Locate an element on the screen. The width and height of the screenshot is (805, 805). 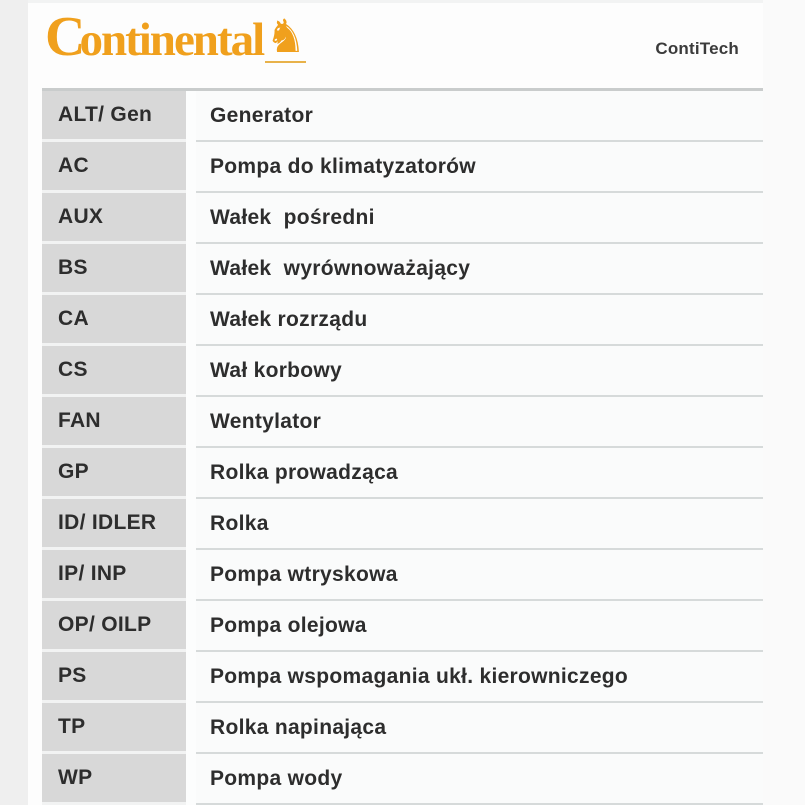
table-row: GP Rolka prowadząca is located at coordinates (402, 473).